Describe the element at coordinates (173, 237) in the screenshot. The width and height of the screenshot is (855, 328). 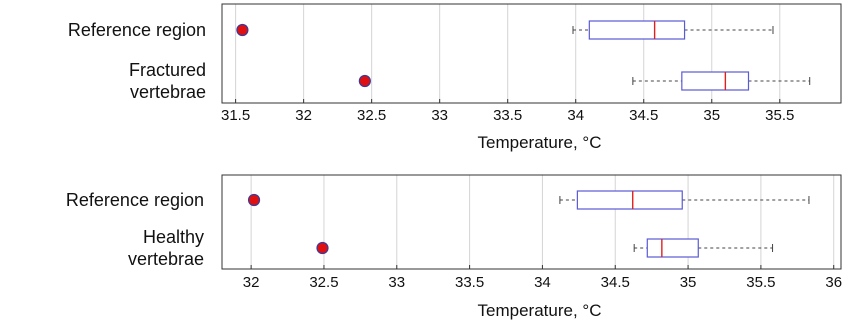
I see `category-label: Healthy` at that location.